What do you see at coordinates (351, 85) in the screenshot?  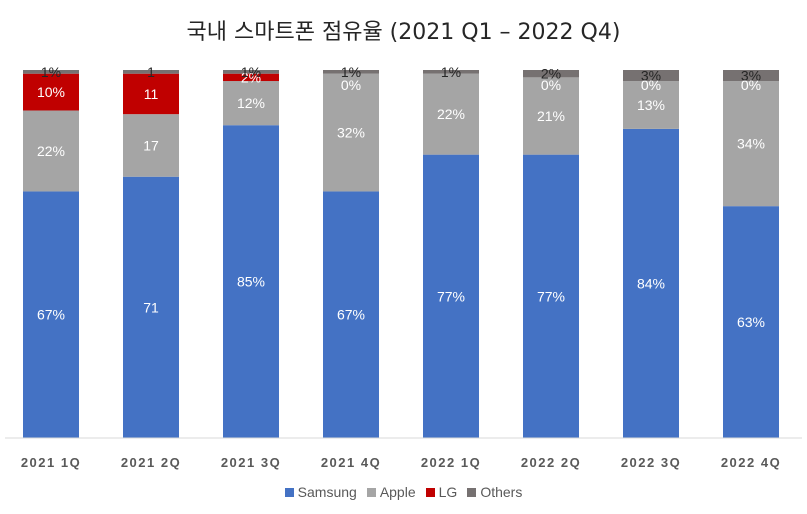 I see `label-lg-zero-3: 0%` at bounding box center [351, 85].